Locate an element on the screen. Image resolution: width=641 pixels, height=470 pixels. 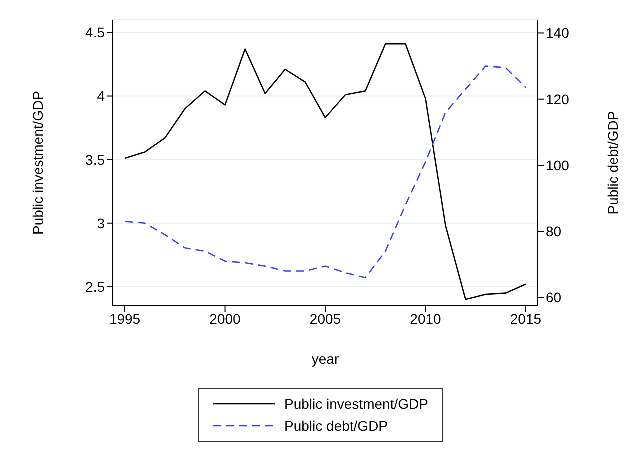
x-axis-title: year is located at coordinates (326, 359).